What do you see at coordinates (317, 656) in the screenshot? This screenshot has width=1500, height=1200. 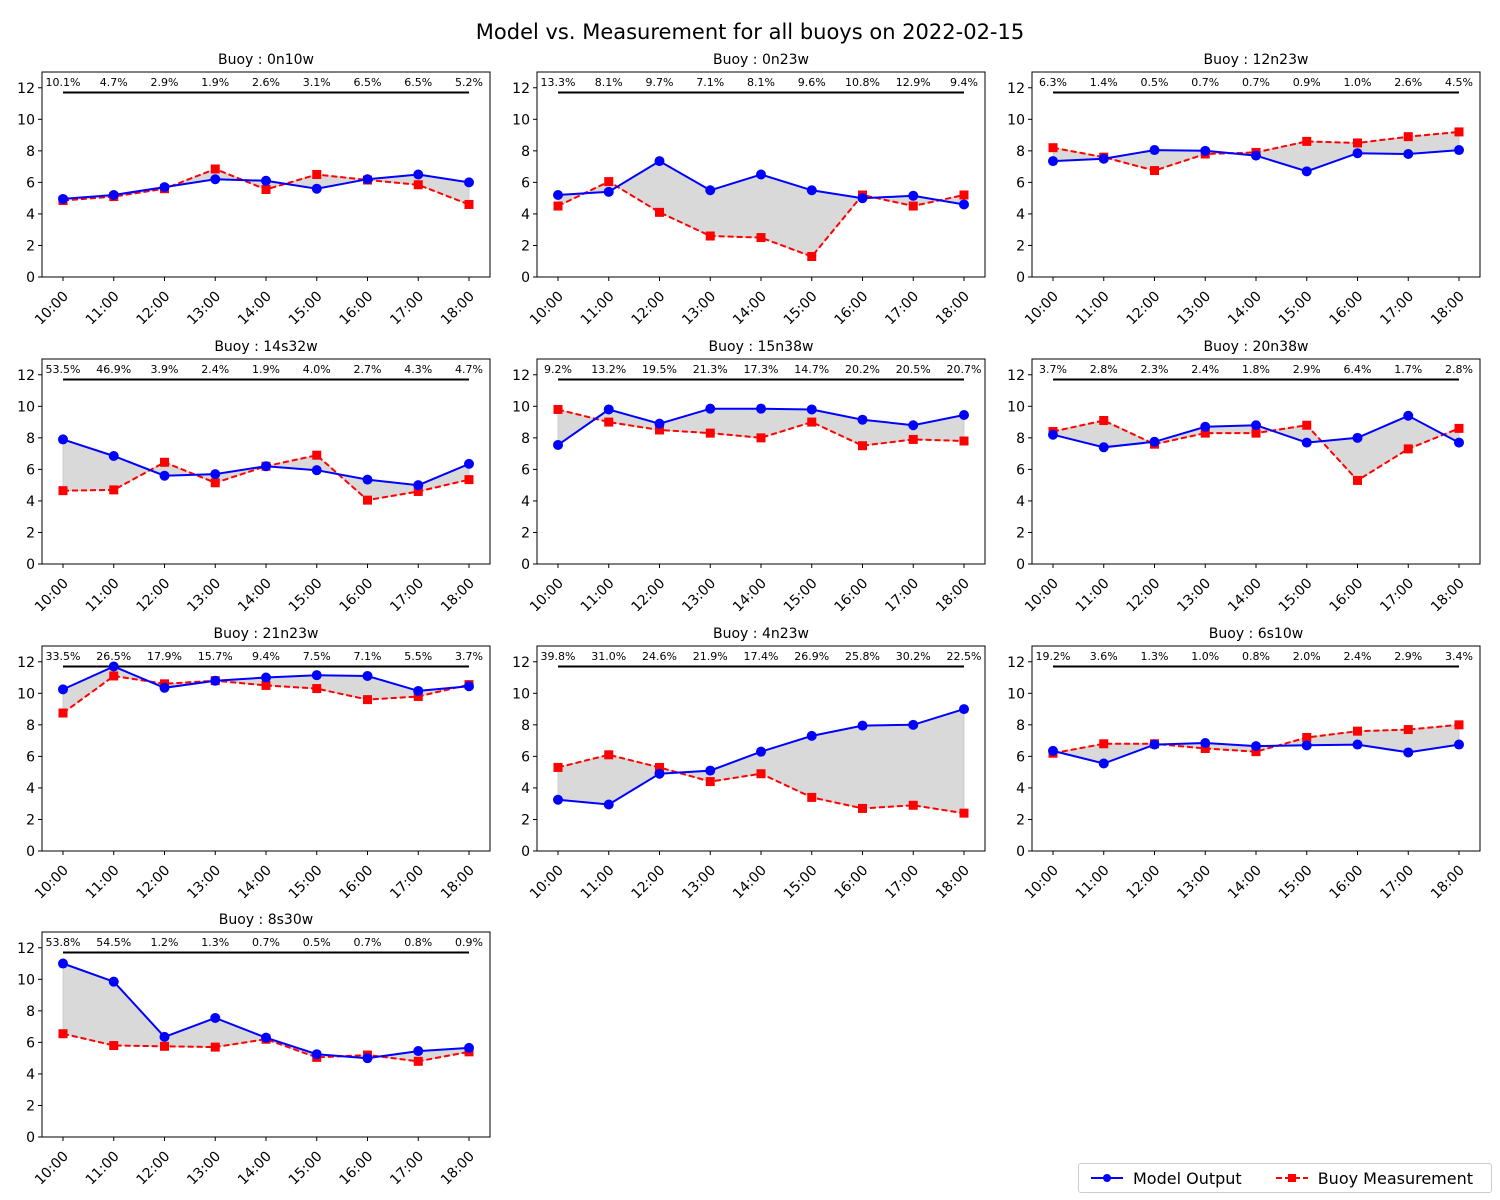 I see `percent-label: 7.5%` at bounding box center [317, 656].